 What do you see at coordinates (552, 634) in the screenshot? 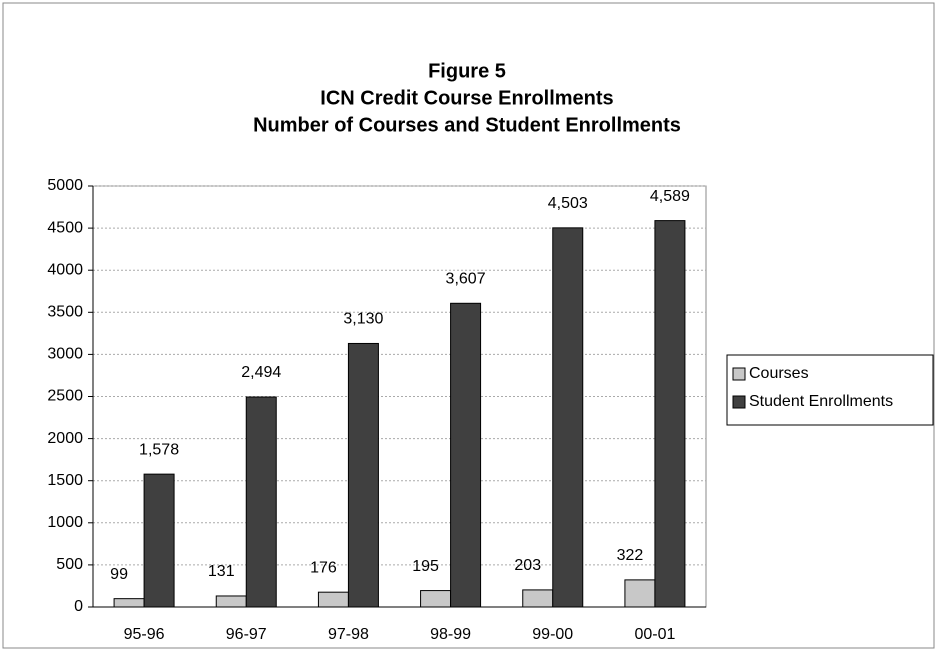
I see `x-tick-label: 99-00` at bounding box center [552, 634].